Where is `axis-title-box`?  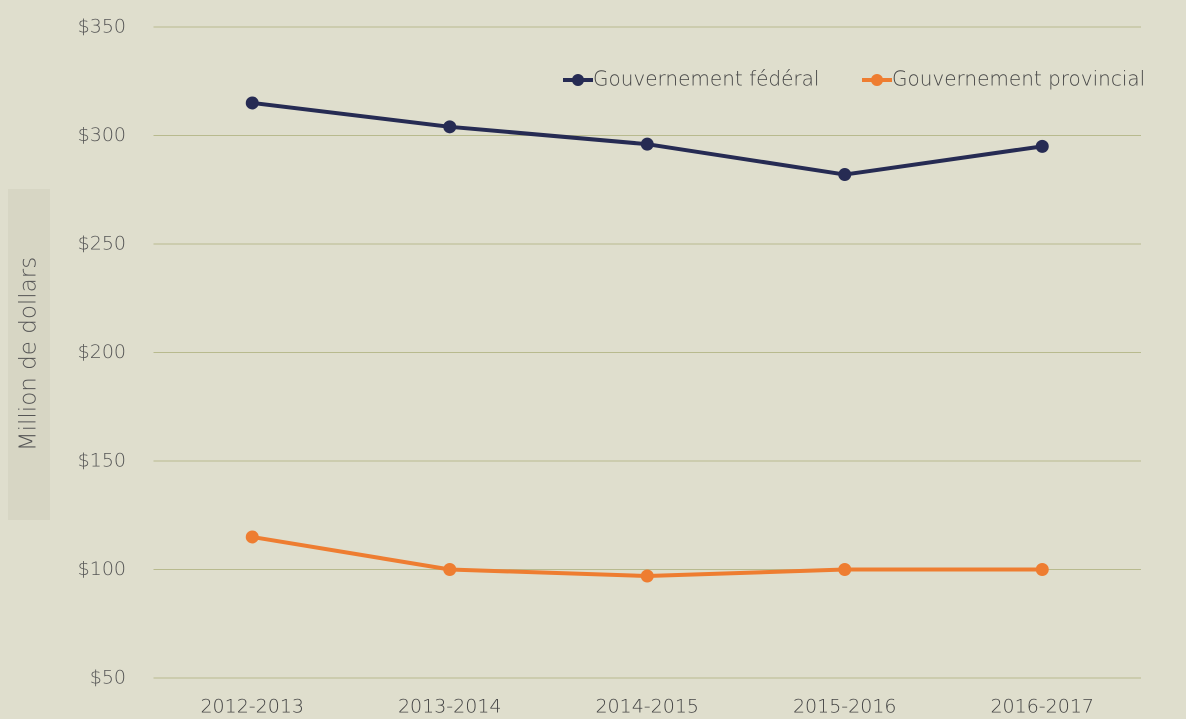 axis-title-box is located at coordinates (29, 354).